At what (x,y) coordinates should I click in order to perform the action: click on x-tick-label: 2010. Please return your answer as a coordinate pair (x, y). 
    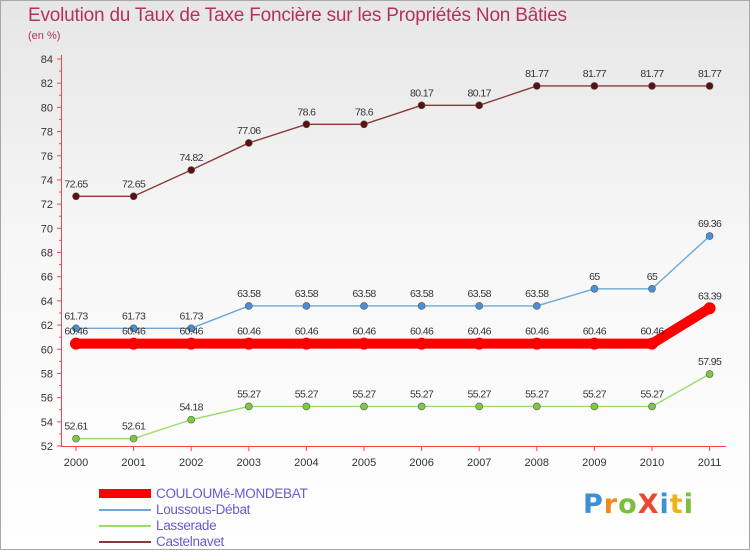
    Looking at the image, I should click on (652, 463).